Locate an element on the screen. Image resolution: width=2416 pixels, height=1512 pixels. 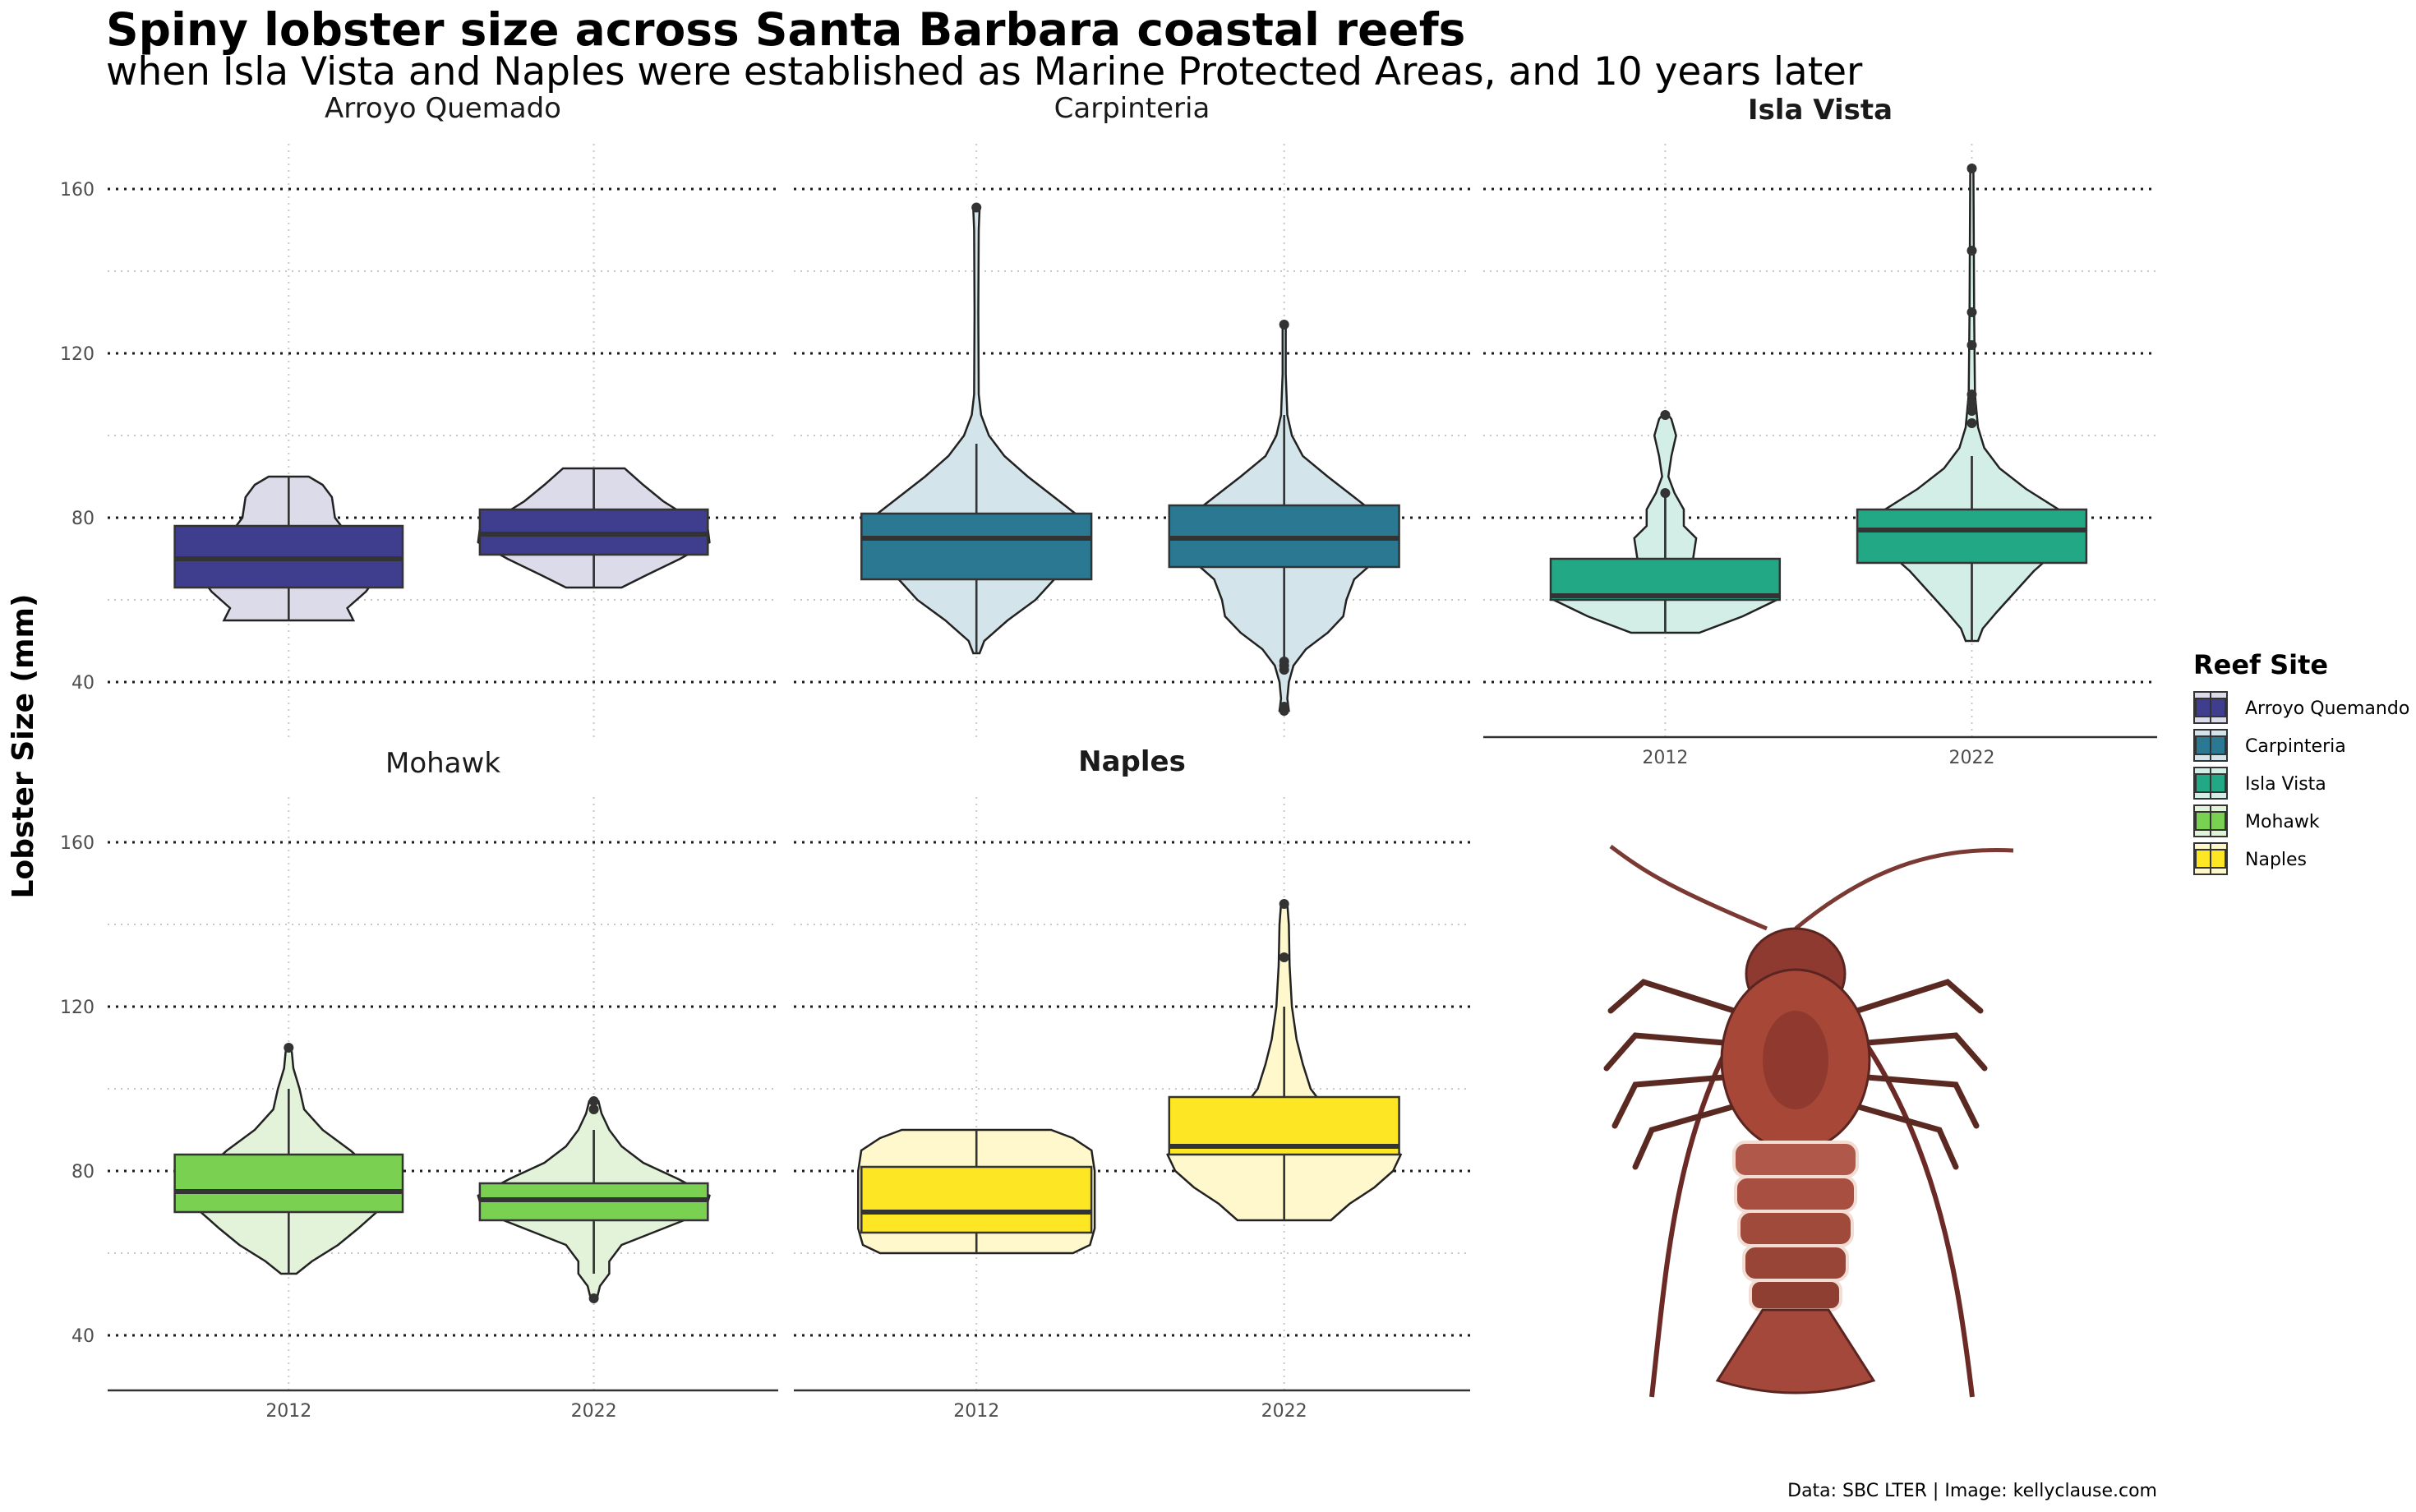
facet-panel-mohawk: 40 80 120 160 Mohawk 2012 2022 is located at coordinates (419, 1084).